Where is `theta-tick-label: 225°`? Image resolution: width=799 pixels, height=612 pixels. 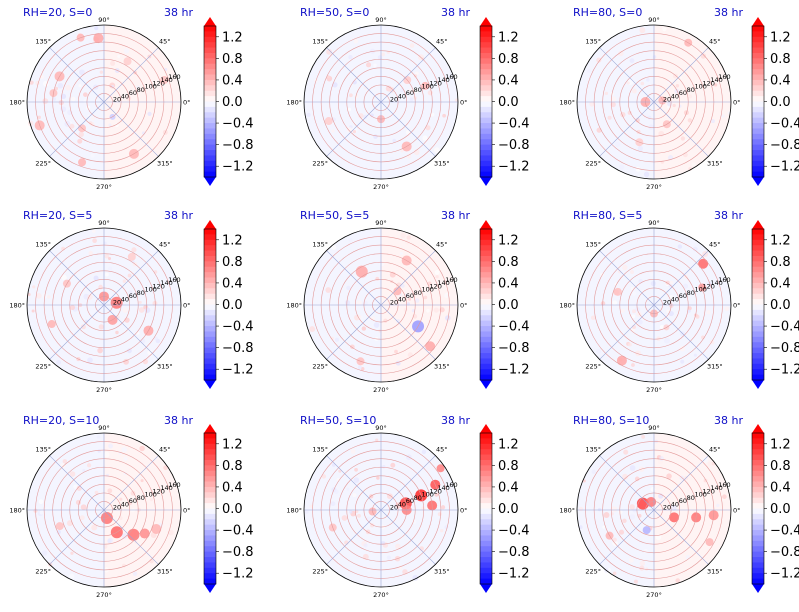 theta-tick-label: 225° is located at coordinates (43, 571).